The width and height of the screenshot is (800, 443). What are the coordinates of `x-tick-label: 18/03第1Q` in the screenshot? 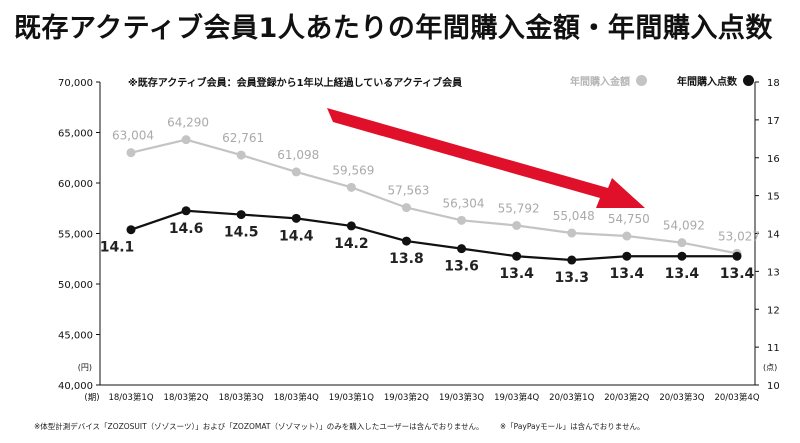 It's located at (130, 397).